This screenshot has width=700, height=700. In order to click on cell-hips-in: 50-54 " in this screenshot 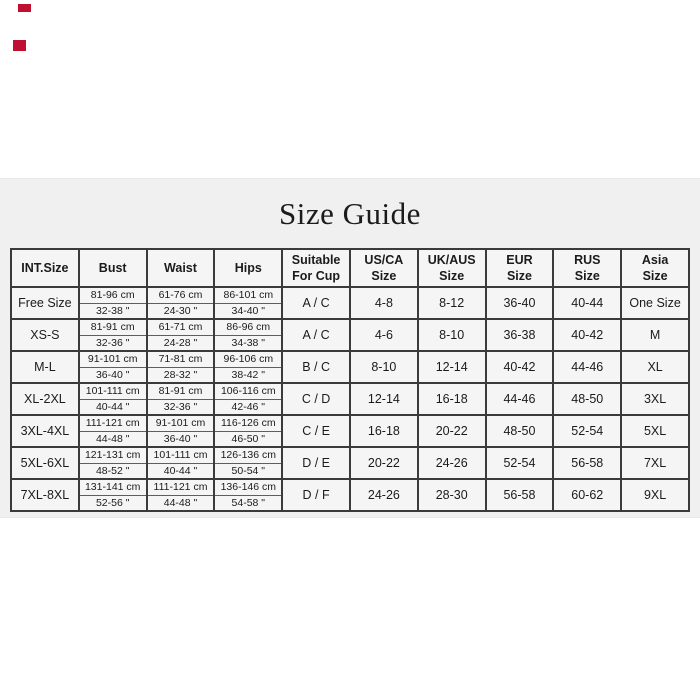, I will do `click(248, 471)`.